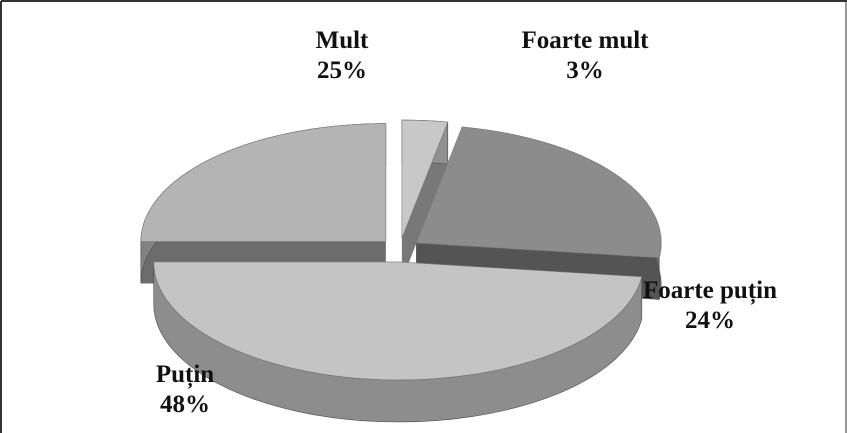 Image resolution: width=847 pixels, height=433 pixels. I want to click on category-label: Foarte mult, so click(585, 40).